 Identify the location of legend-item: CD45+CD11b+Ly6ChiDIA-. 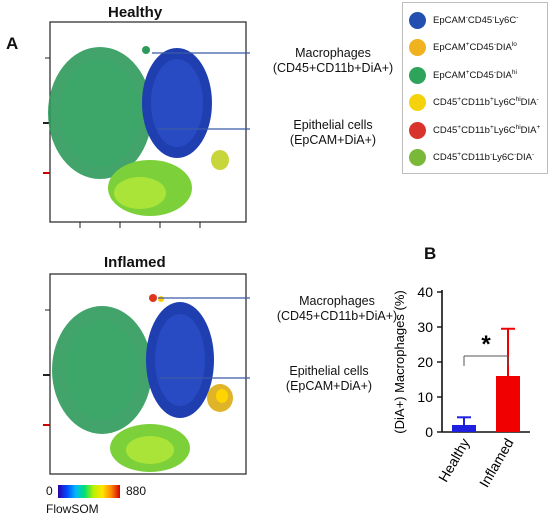
(474, 103).